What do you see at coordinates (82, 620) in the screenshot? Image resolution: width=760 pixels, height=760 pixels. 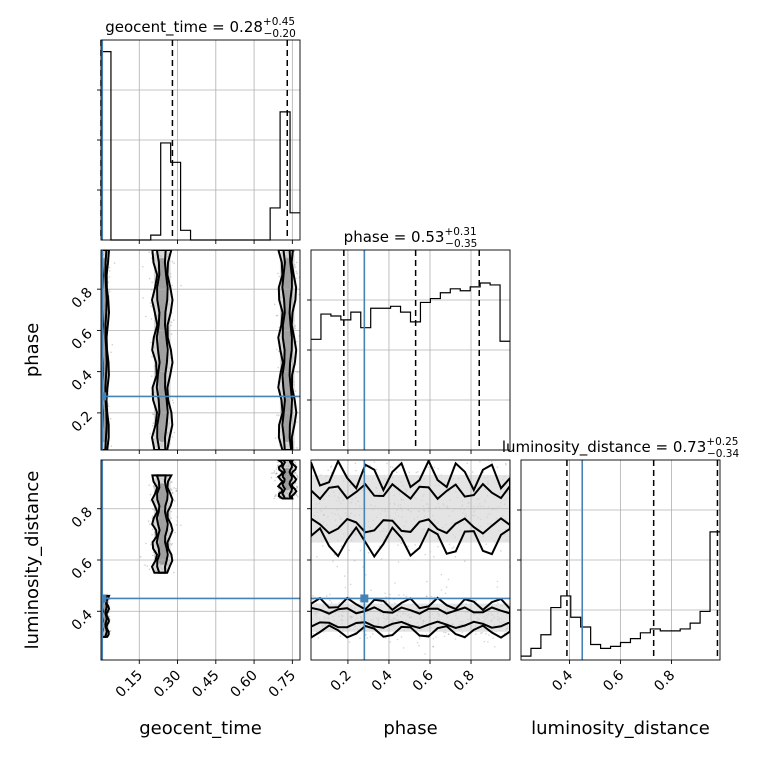 I see `y-tick-label: 0.4` at bounding box center [82, 620].